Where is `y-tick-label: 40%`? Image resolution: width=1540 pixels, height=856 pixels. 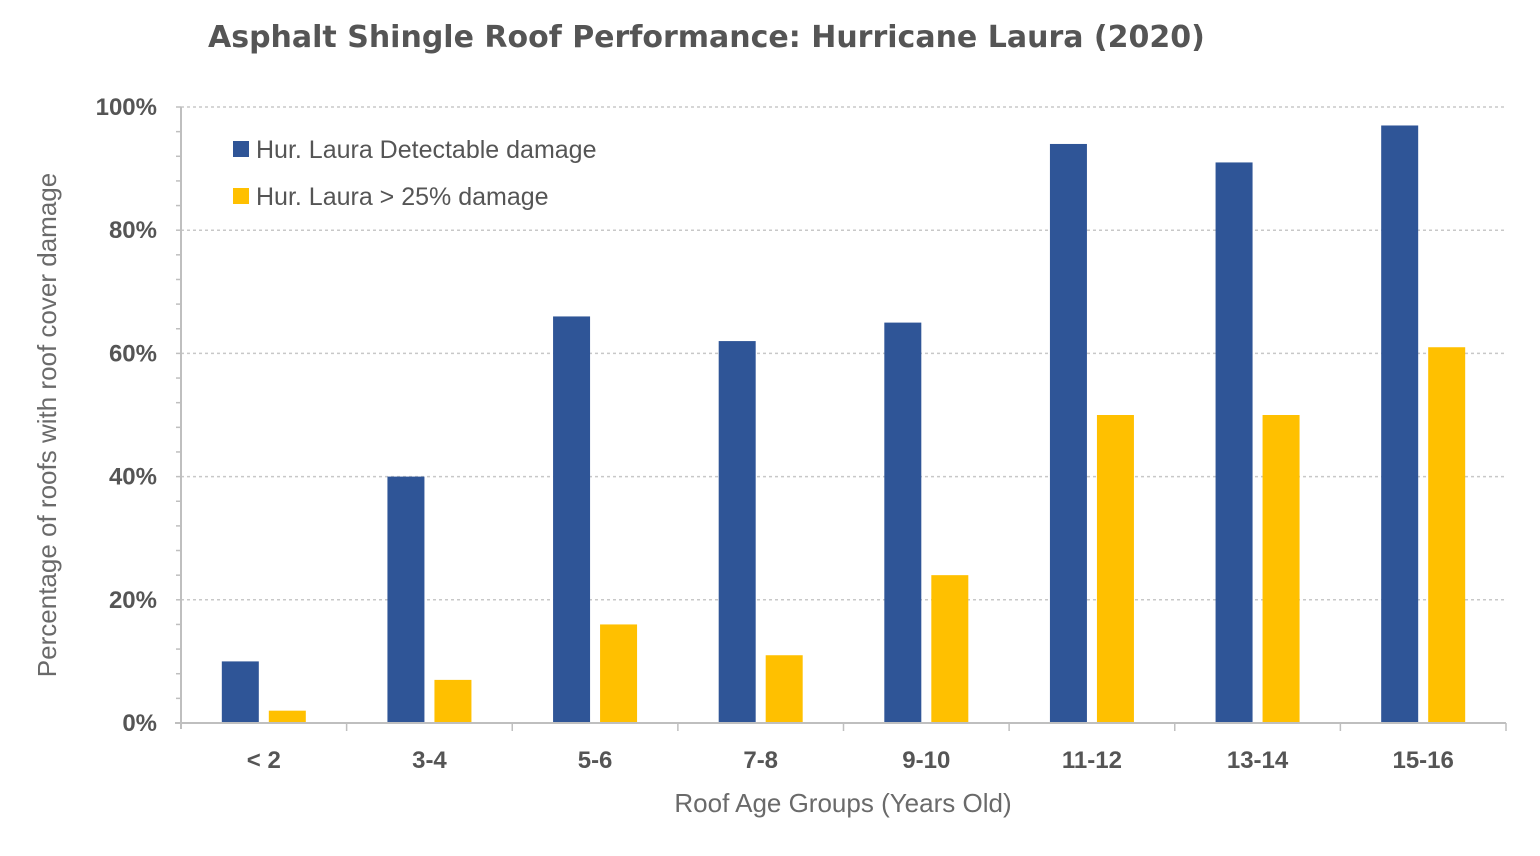
y-tick-label: 40% is located at coordinates (133, 477).